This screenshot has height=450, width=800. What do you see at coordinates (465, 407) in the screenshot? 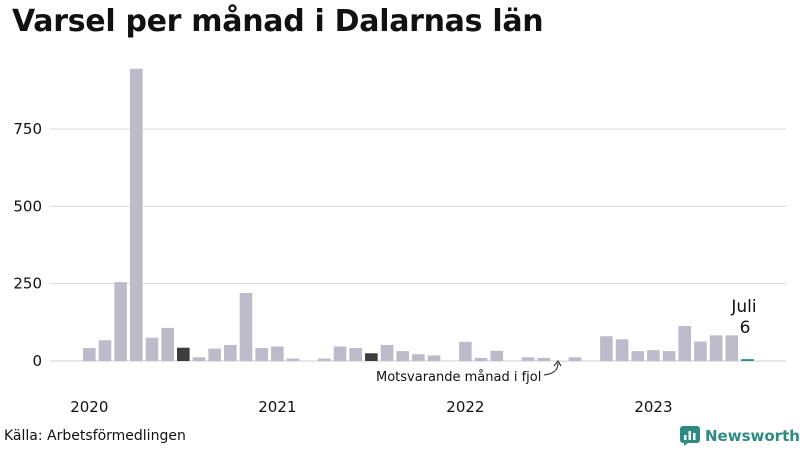
I see `x-tick-label: 2022` at bounding box center [465, 407].